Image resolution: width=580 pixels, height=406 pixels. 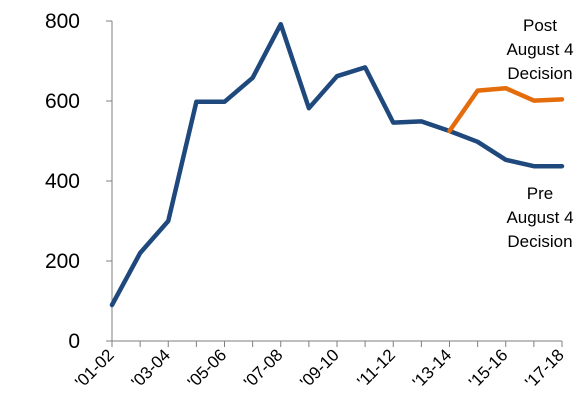 I want to click on y-tick-label: 200, so click(x=62, y=261).